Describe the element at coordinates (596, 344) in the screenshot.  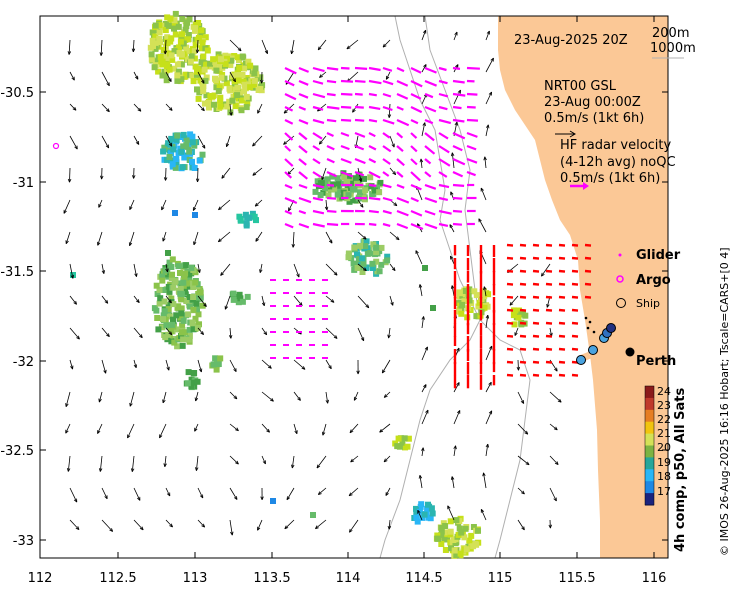
I see `ship-markers` at that location.